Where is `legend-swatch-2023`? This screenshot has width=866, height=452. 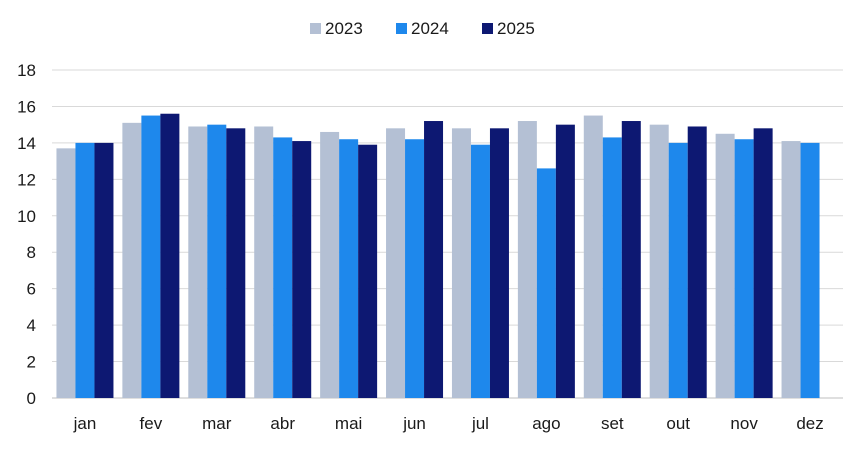 legend-swatch-2023 is located at coordinates (315, 28).